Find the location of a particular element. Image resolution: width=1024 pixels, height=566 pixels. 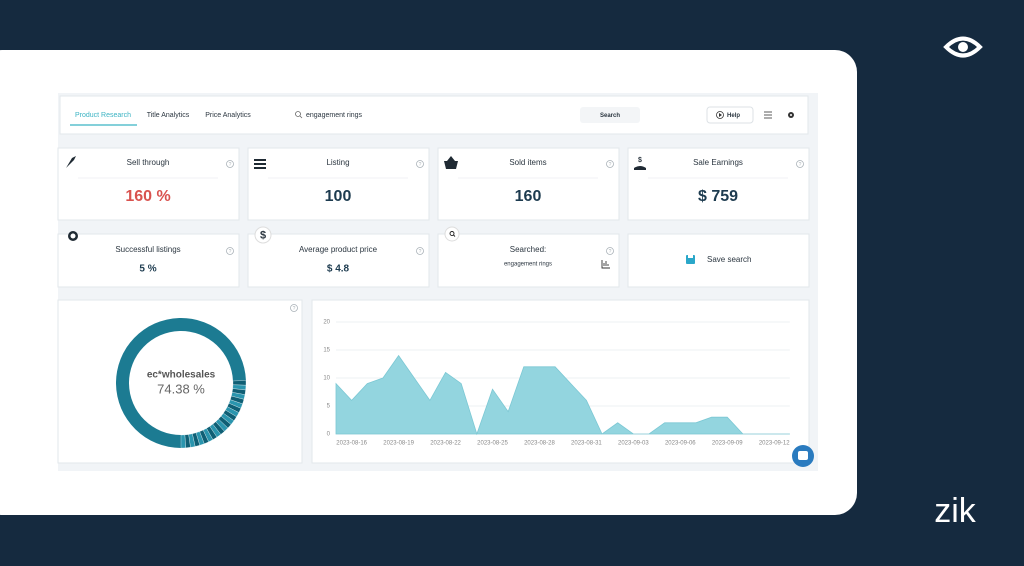

donut-value: 74.38 % is located at coordinates (181, 388).